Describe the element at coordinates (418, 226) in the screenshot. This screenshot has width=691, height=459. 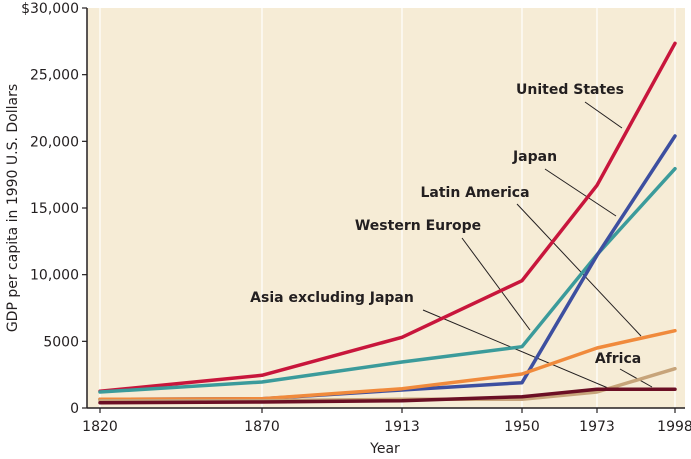
I see `annotation-western-europe: Western Europe` at that location.